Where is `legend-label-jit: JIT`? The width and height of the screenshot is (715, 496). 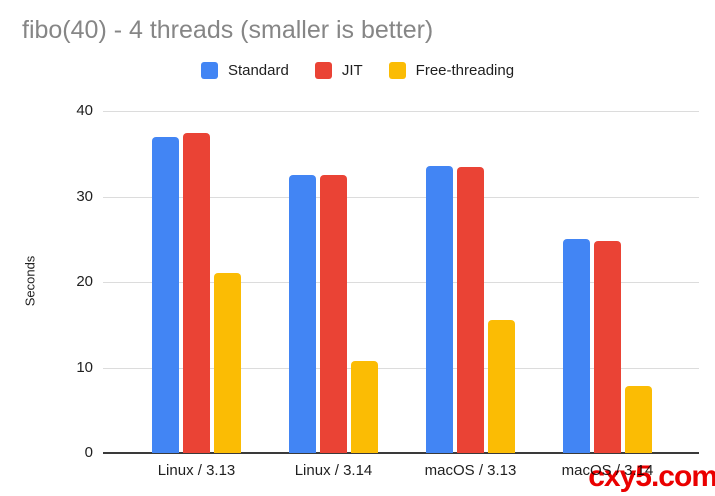 legend-label-jit: JIT is located at coordinates (352, 70).